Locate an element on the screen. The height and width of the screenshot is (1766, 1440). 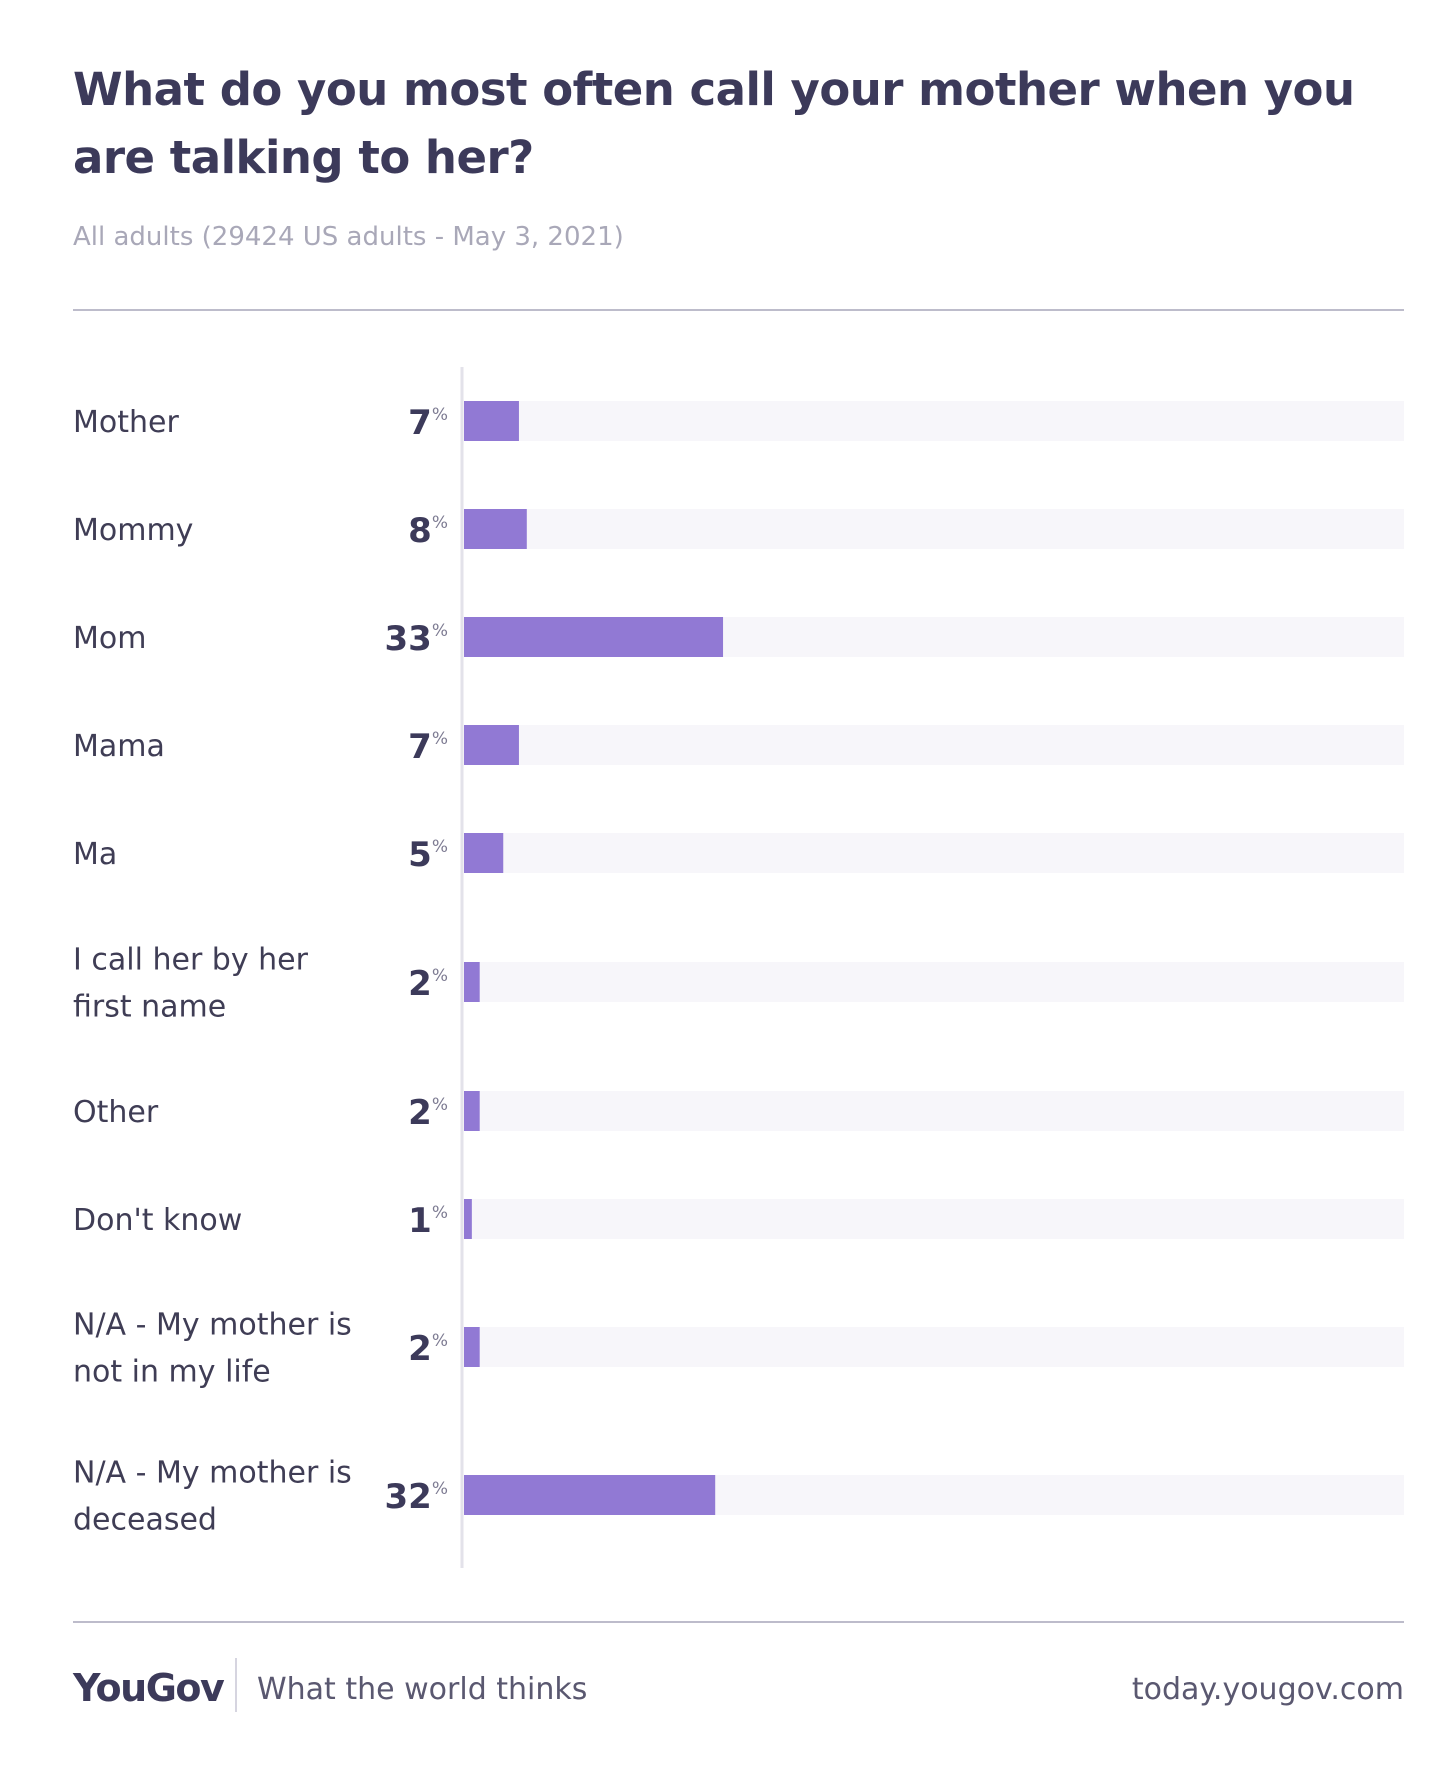
category-label: Mom is located at coordinates (109, 638).